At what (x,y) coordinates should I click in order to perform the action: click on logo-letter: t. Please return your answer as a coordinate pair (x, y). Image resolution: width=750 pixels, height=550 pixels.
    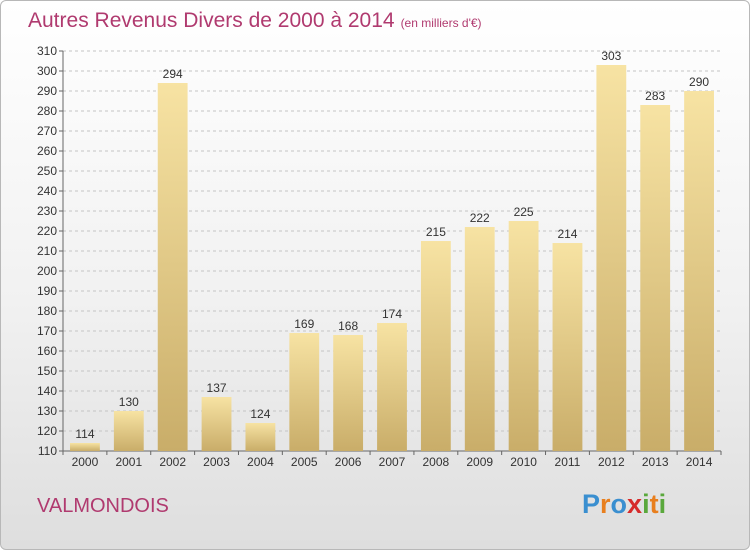
    Looking at the image, I should click on (654, 504).